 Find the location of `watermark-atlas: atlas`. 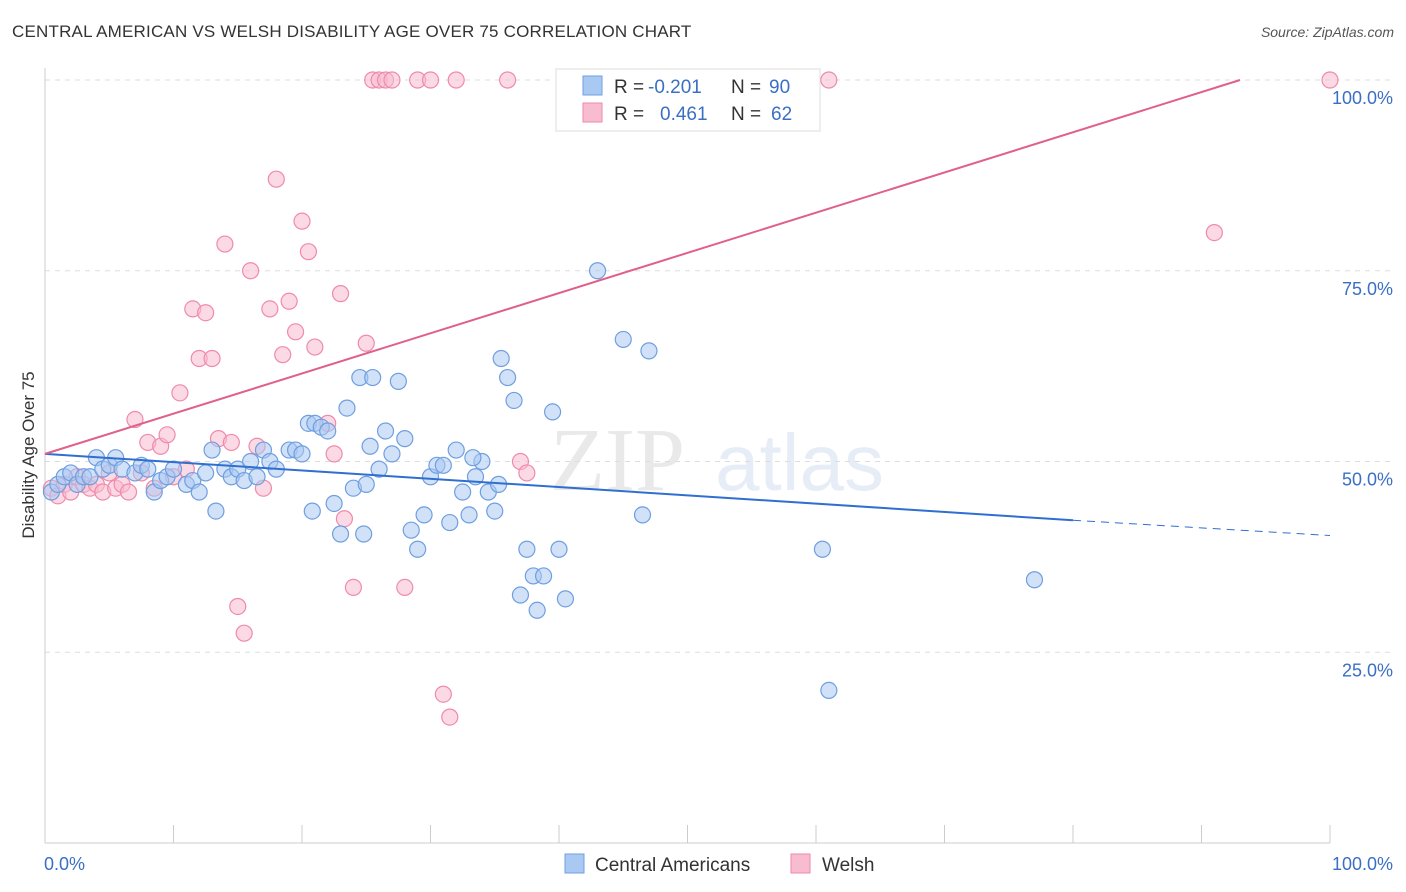

watermark-atlas: atlas is located at coordinates (799, 462).